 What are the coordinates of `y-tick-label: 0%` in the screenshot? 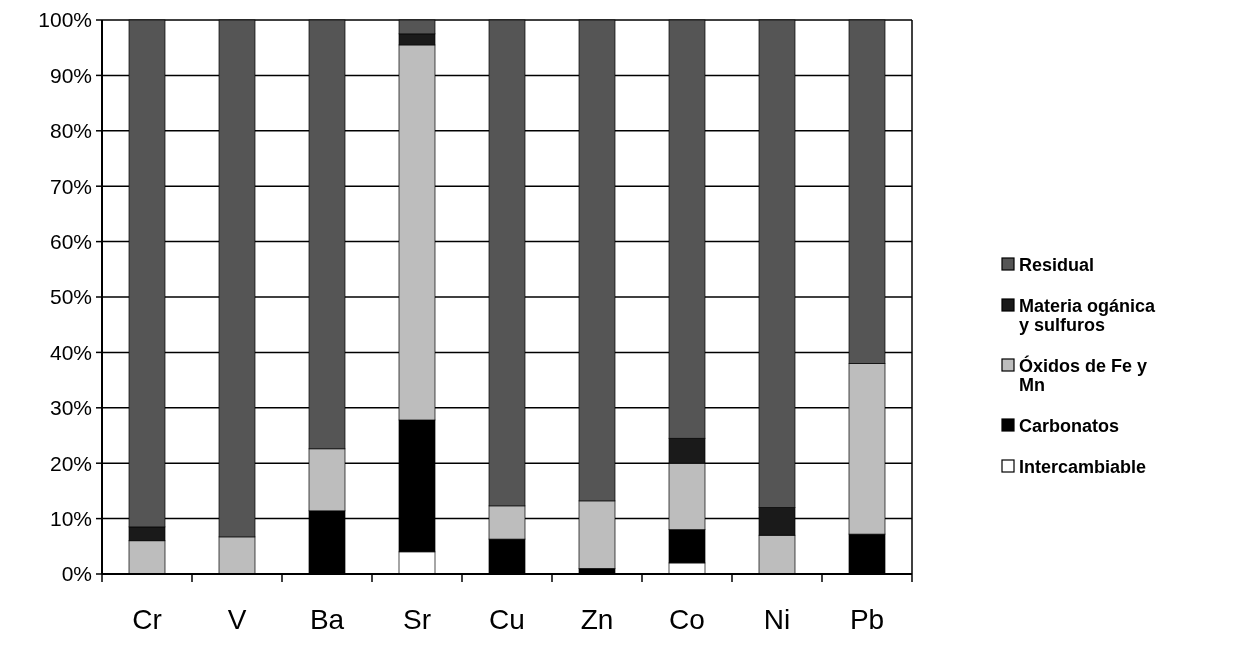 It's located at (76, 574).